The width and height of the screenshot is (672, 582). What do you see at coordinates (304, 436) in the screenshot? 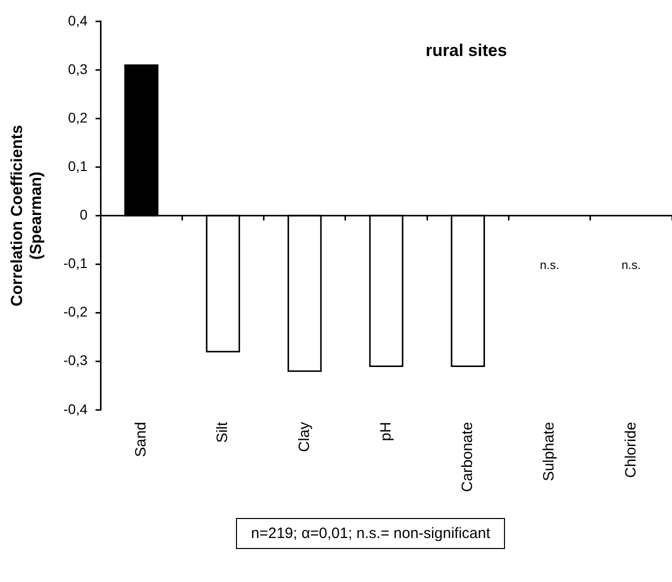
I see `x-tick-label: Clay` at bounding box center [304, 436].